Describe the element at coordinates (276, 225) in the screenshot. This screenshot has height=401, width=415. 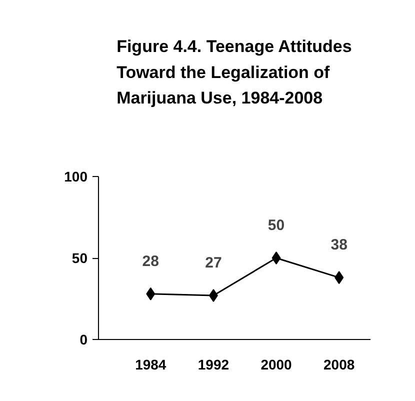
I see `data-label: 50` at that location.